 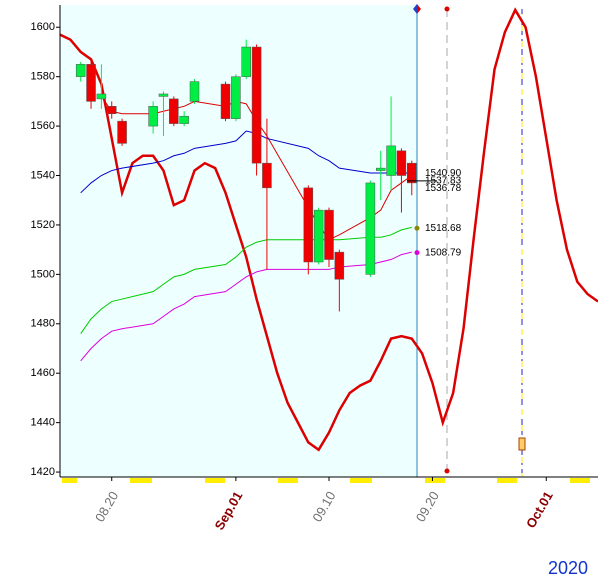 I want to click on y-tick-label: 1540, so click(x=43, y=175).